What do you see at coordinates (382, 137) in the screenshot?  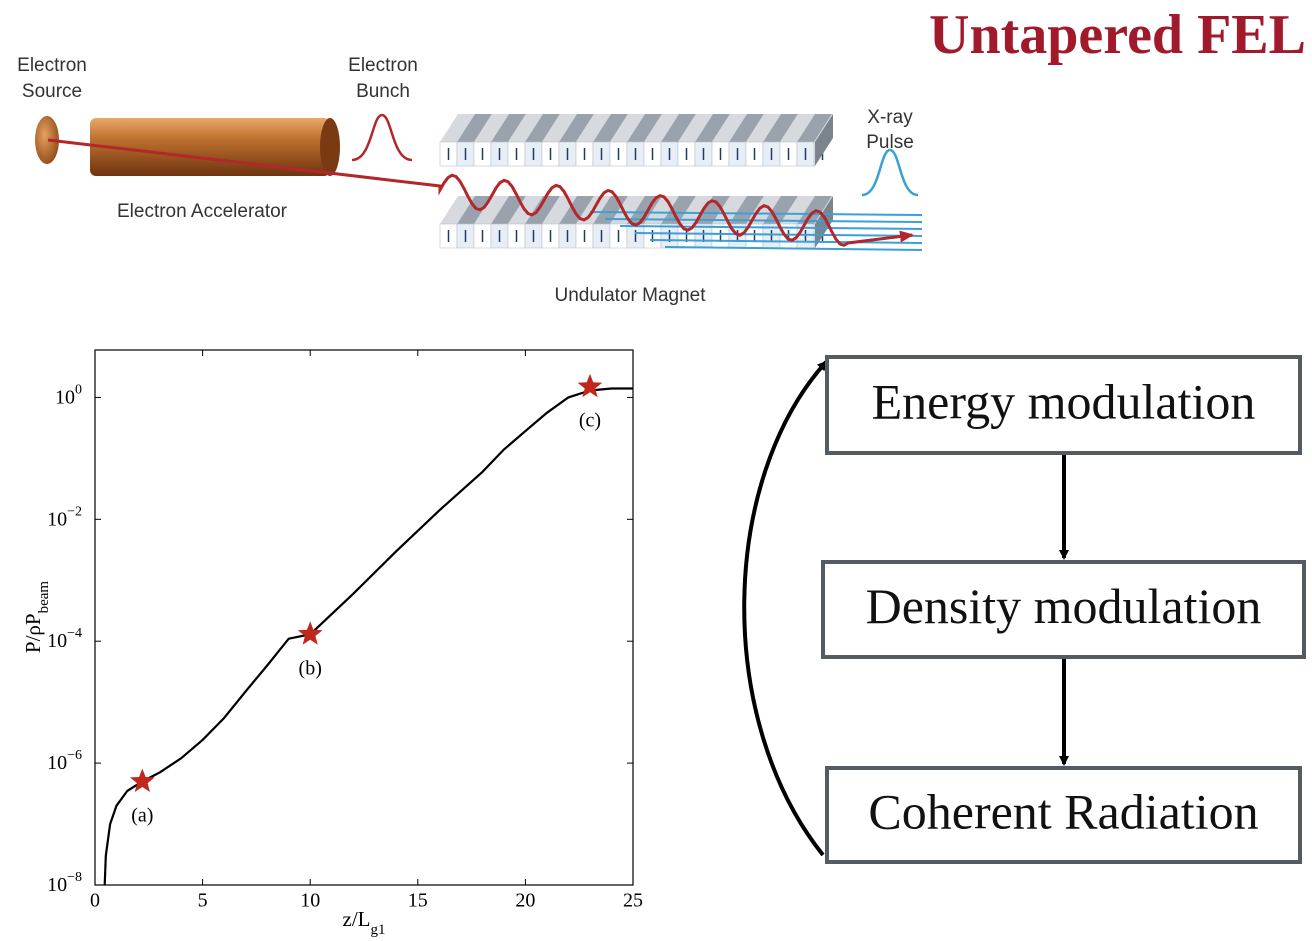 I see `bunch-pulse` at bounding box center [382, 137].